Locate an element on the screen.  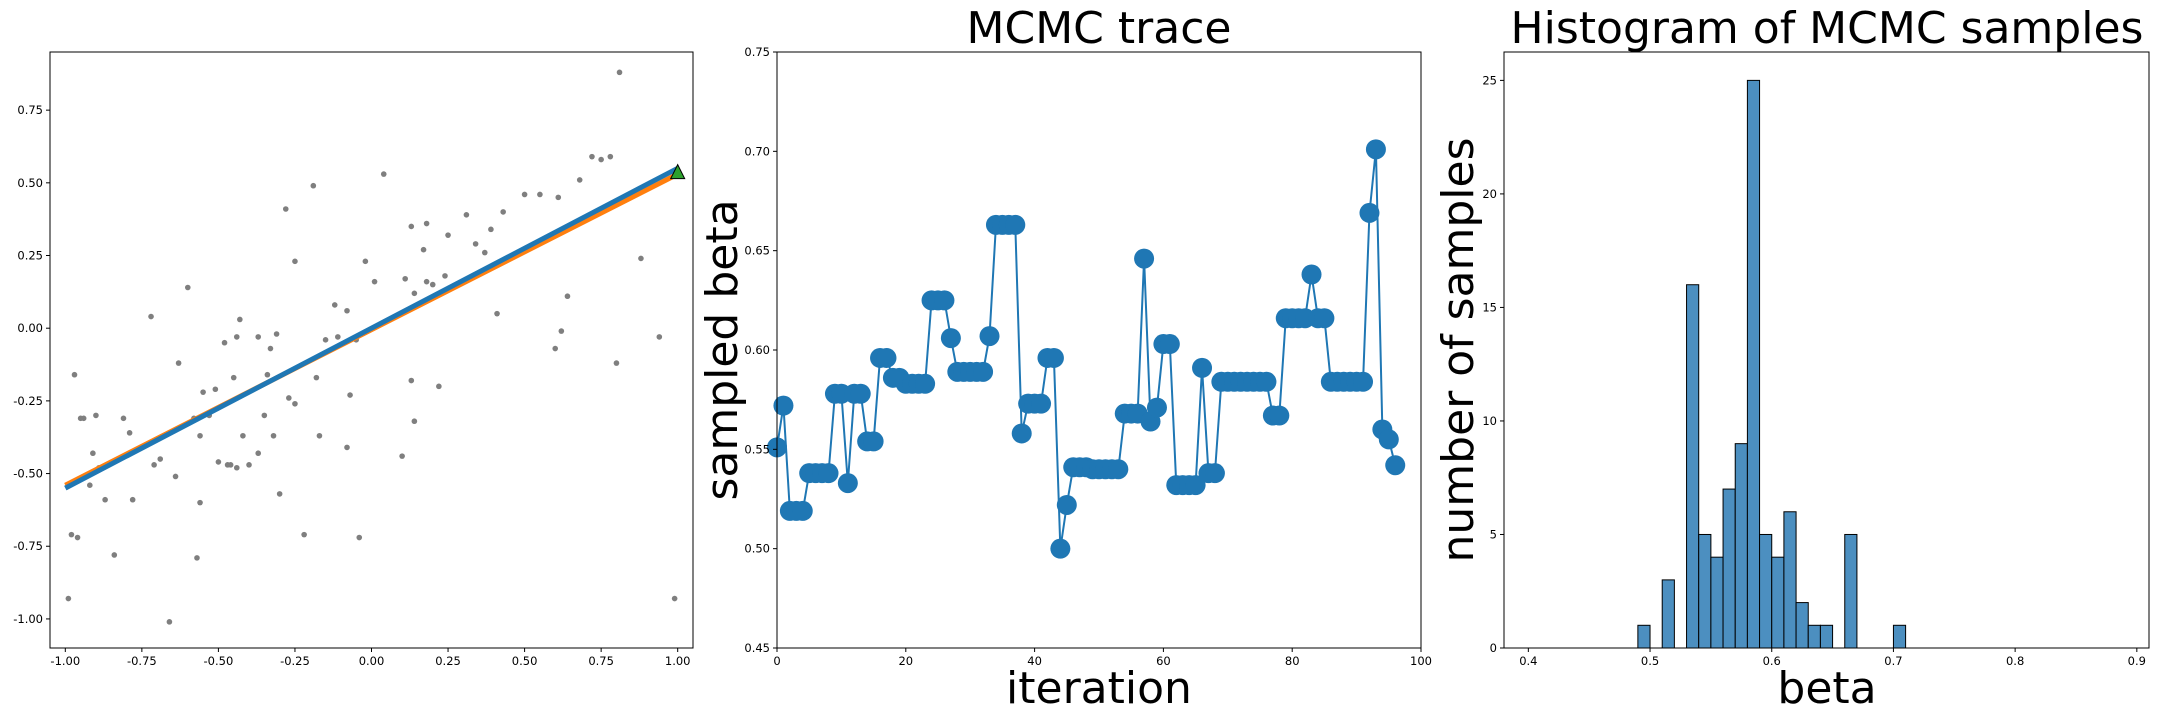
trace-y-tick-label: 0.55 is located at coordinates (757, 449).